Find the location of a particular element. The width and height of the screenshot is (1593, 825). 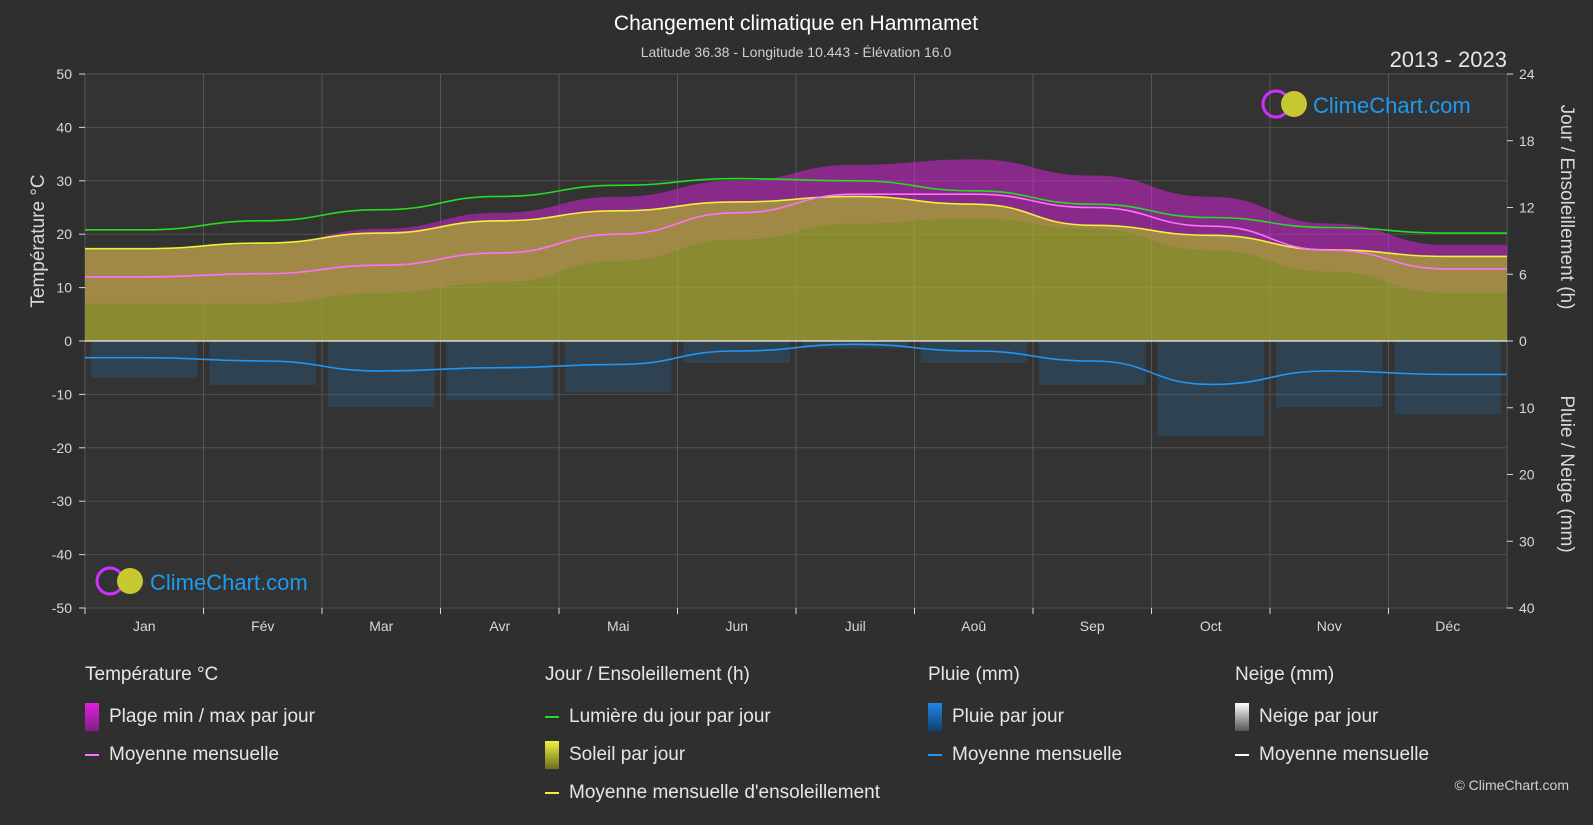

x-tick-label: Fév is located at coordinates (262, 626).